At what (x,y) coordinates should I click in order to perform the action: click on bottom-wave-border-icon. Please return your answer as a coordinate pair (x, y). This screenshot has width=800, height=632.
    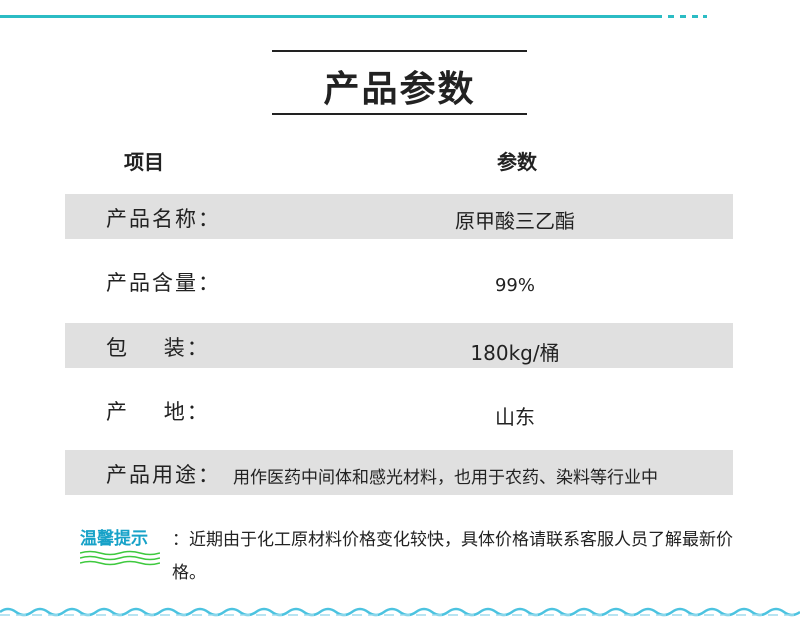
    Looking at the image, I should click on (400, 612).